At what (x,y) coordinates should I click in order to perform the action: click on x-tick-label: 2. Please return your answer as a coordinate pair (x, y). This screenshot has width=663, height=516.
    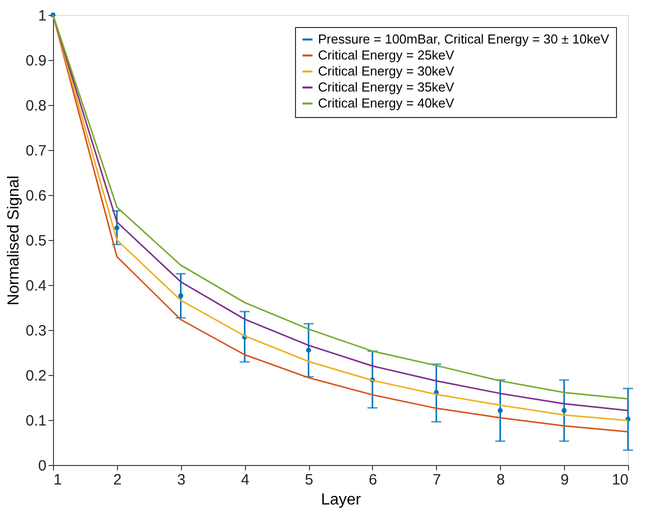
    Looking at the image, I should click on (117, 480).